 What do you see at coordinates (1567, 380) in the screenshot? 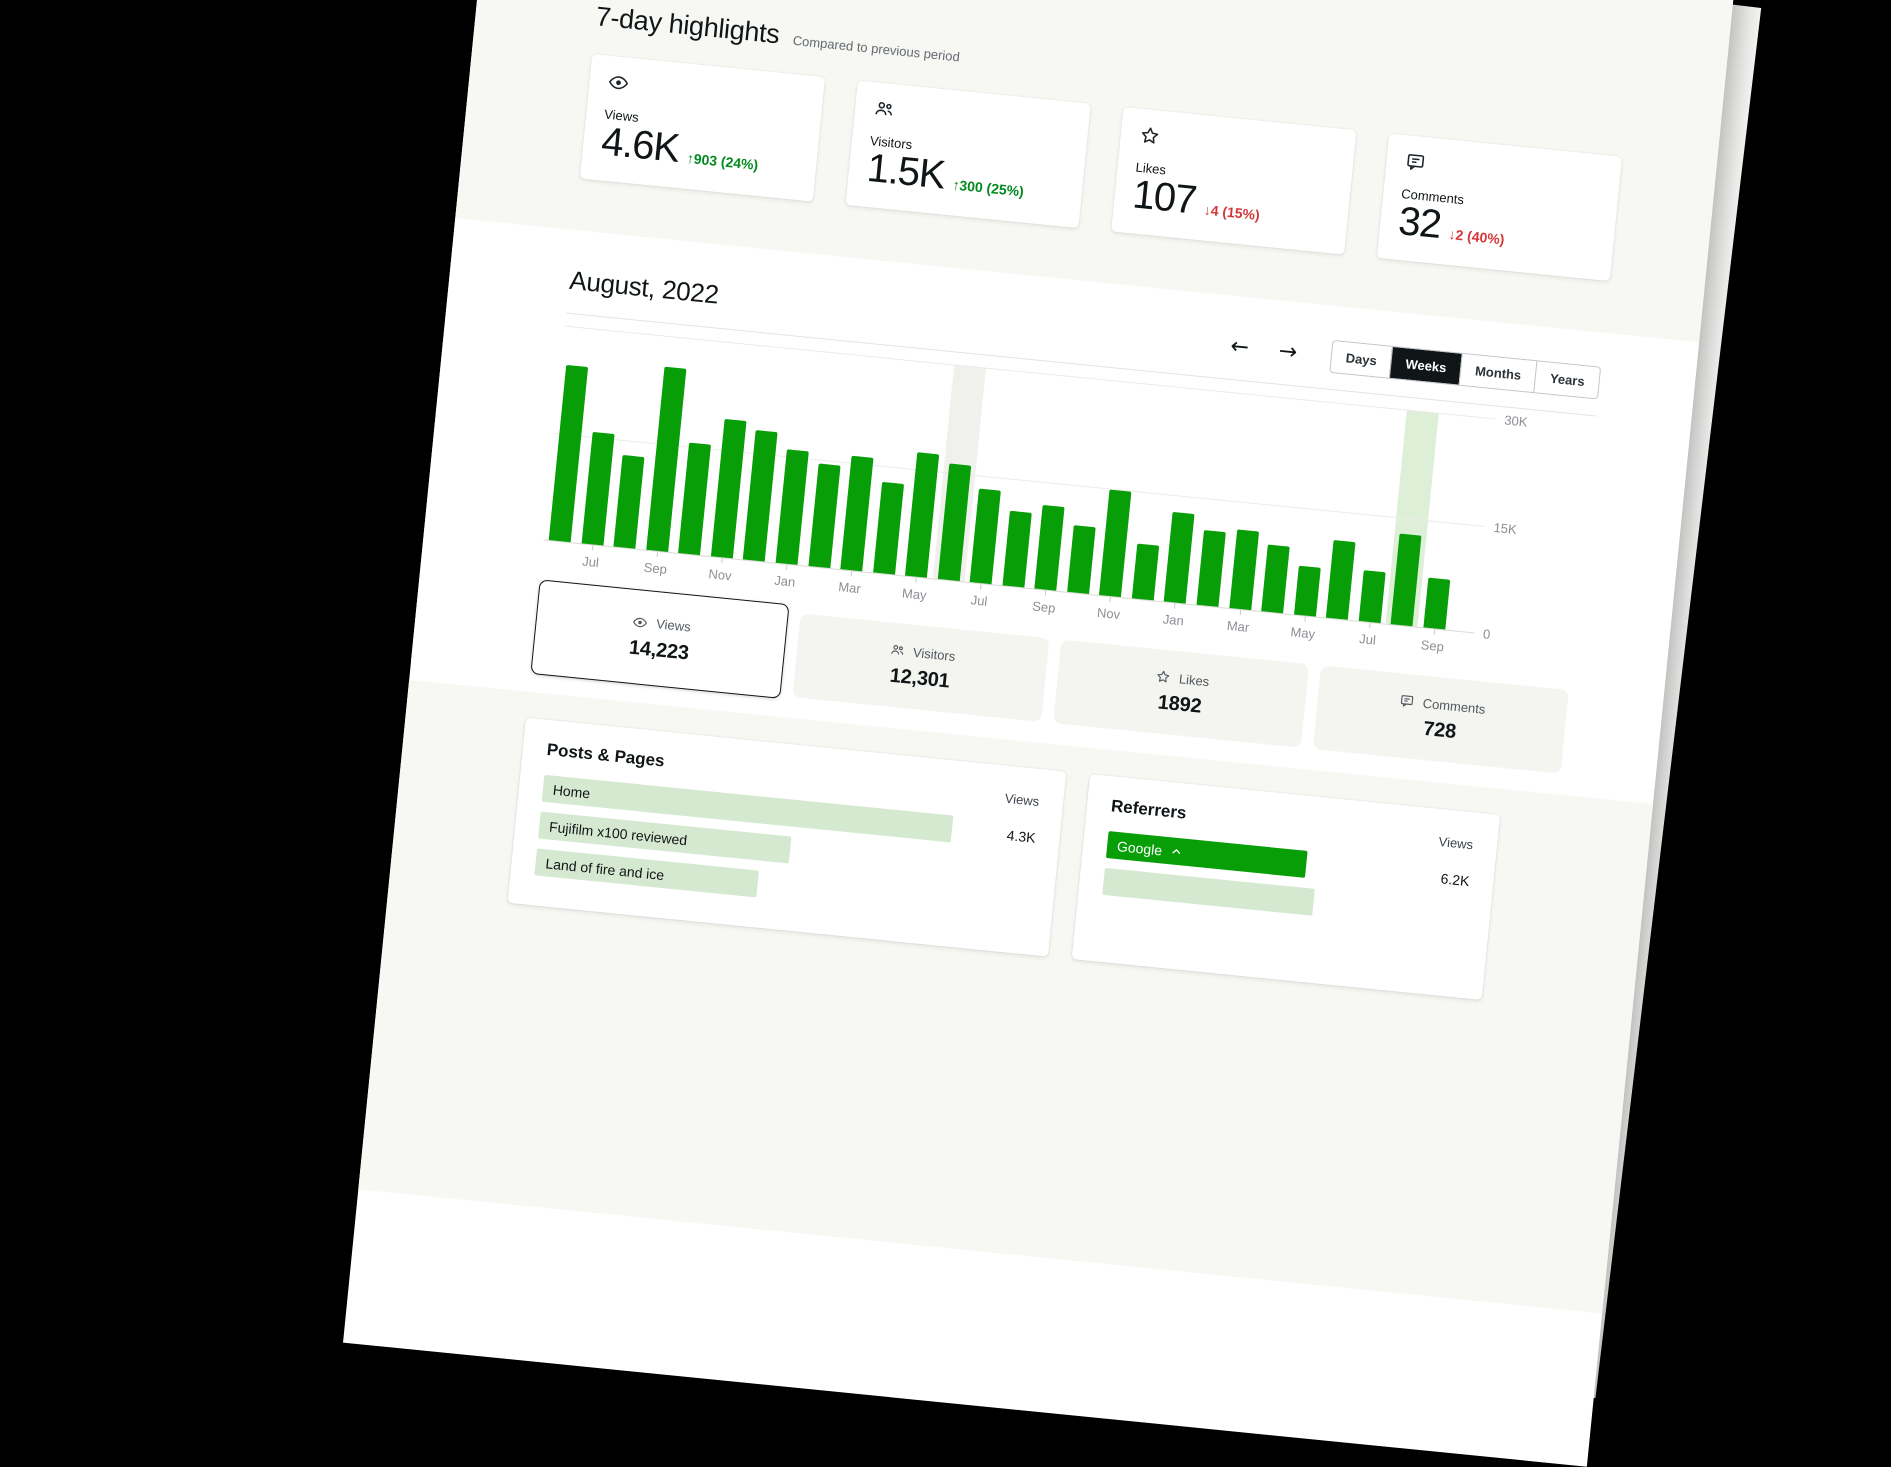
I see `granularity-years-button: Years` at bounding box center [1567, 380].